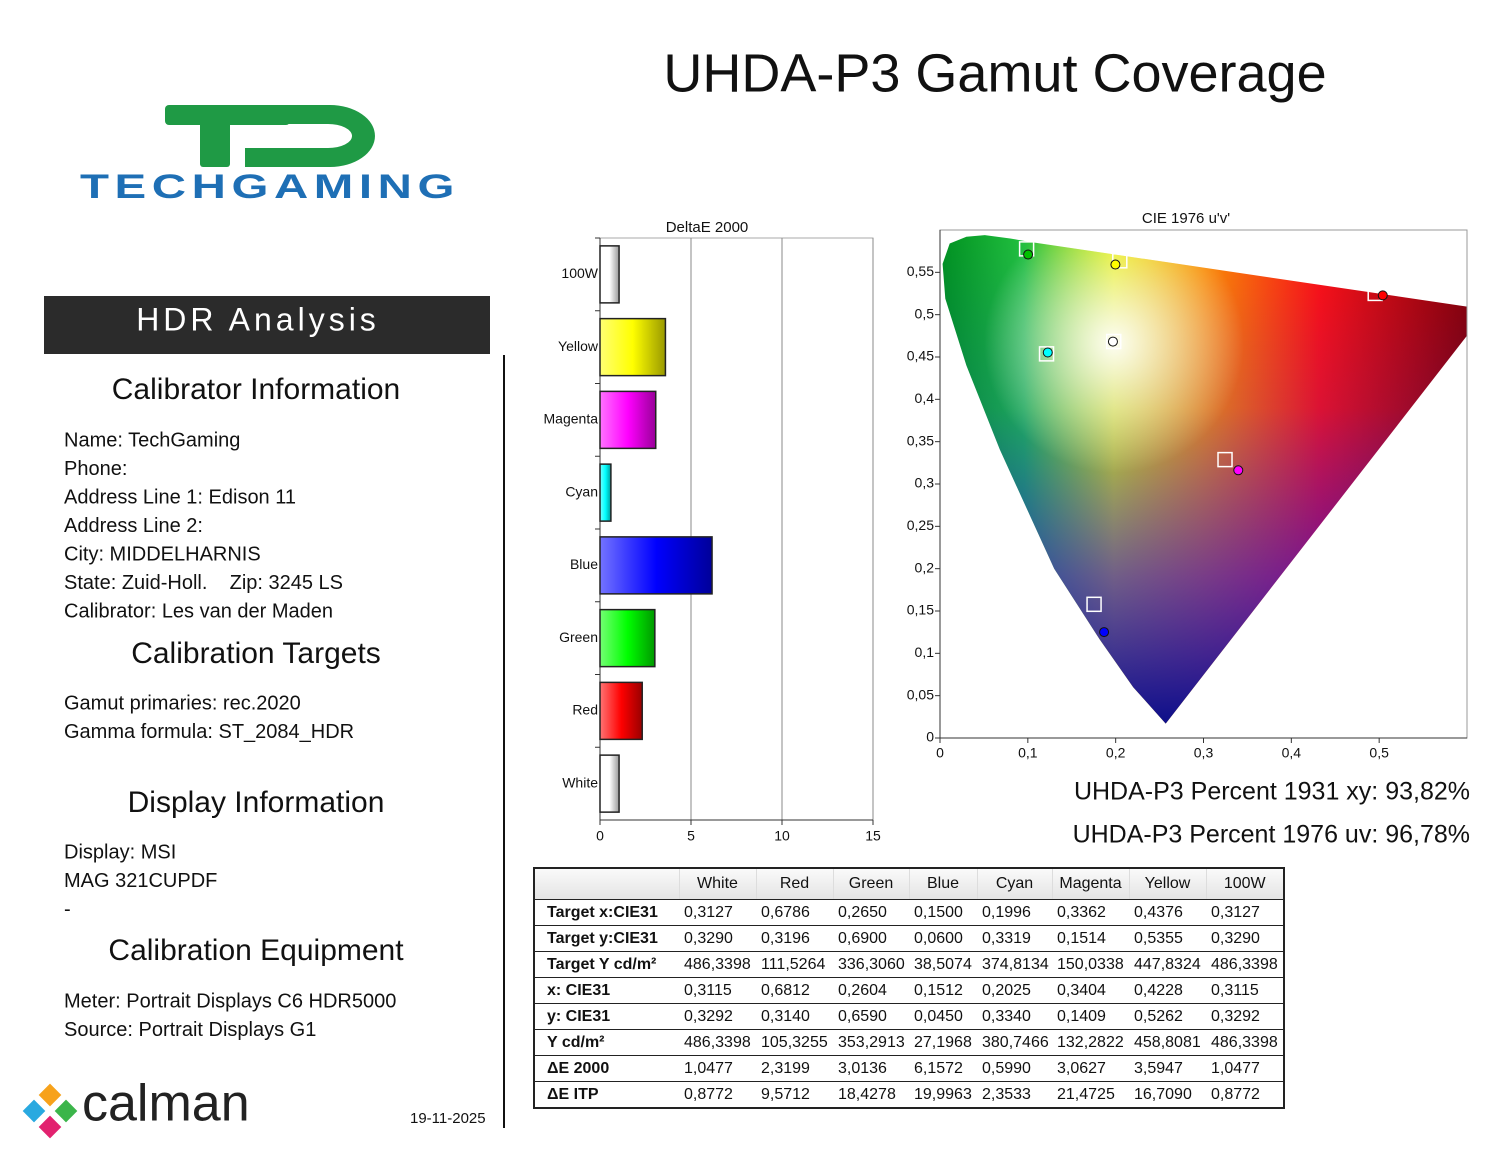 The image size is (1500, 1159). What do you see at coordinates (256, 653) in the screenshot?
I see `section-heading: Calibration Targets` at bounding box center [256, 653].